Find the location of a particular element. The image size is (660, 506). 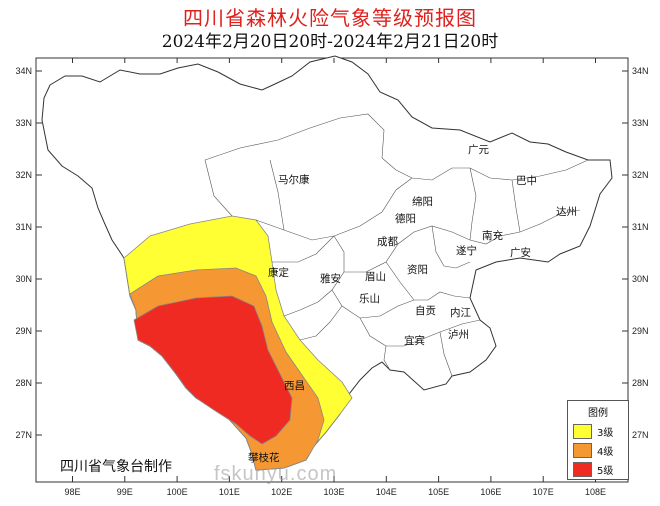

city-label: 雅安 is located at coordinates (330, 278).